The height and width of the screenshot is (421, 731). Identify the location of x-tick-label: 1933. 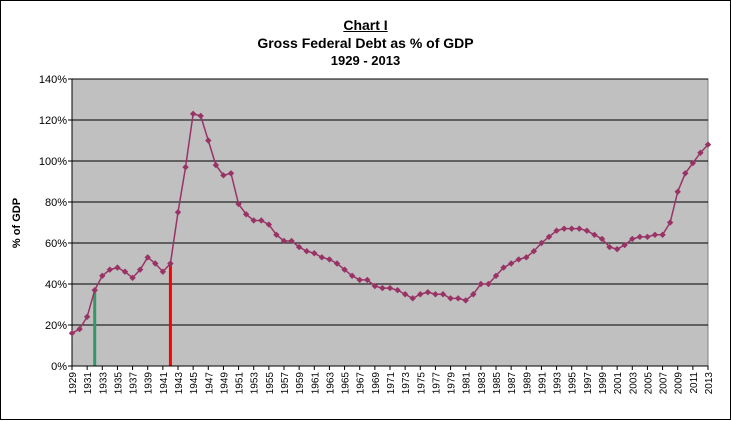
(103, 383).